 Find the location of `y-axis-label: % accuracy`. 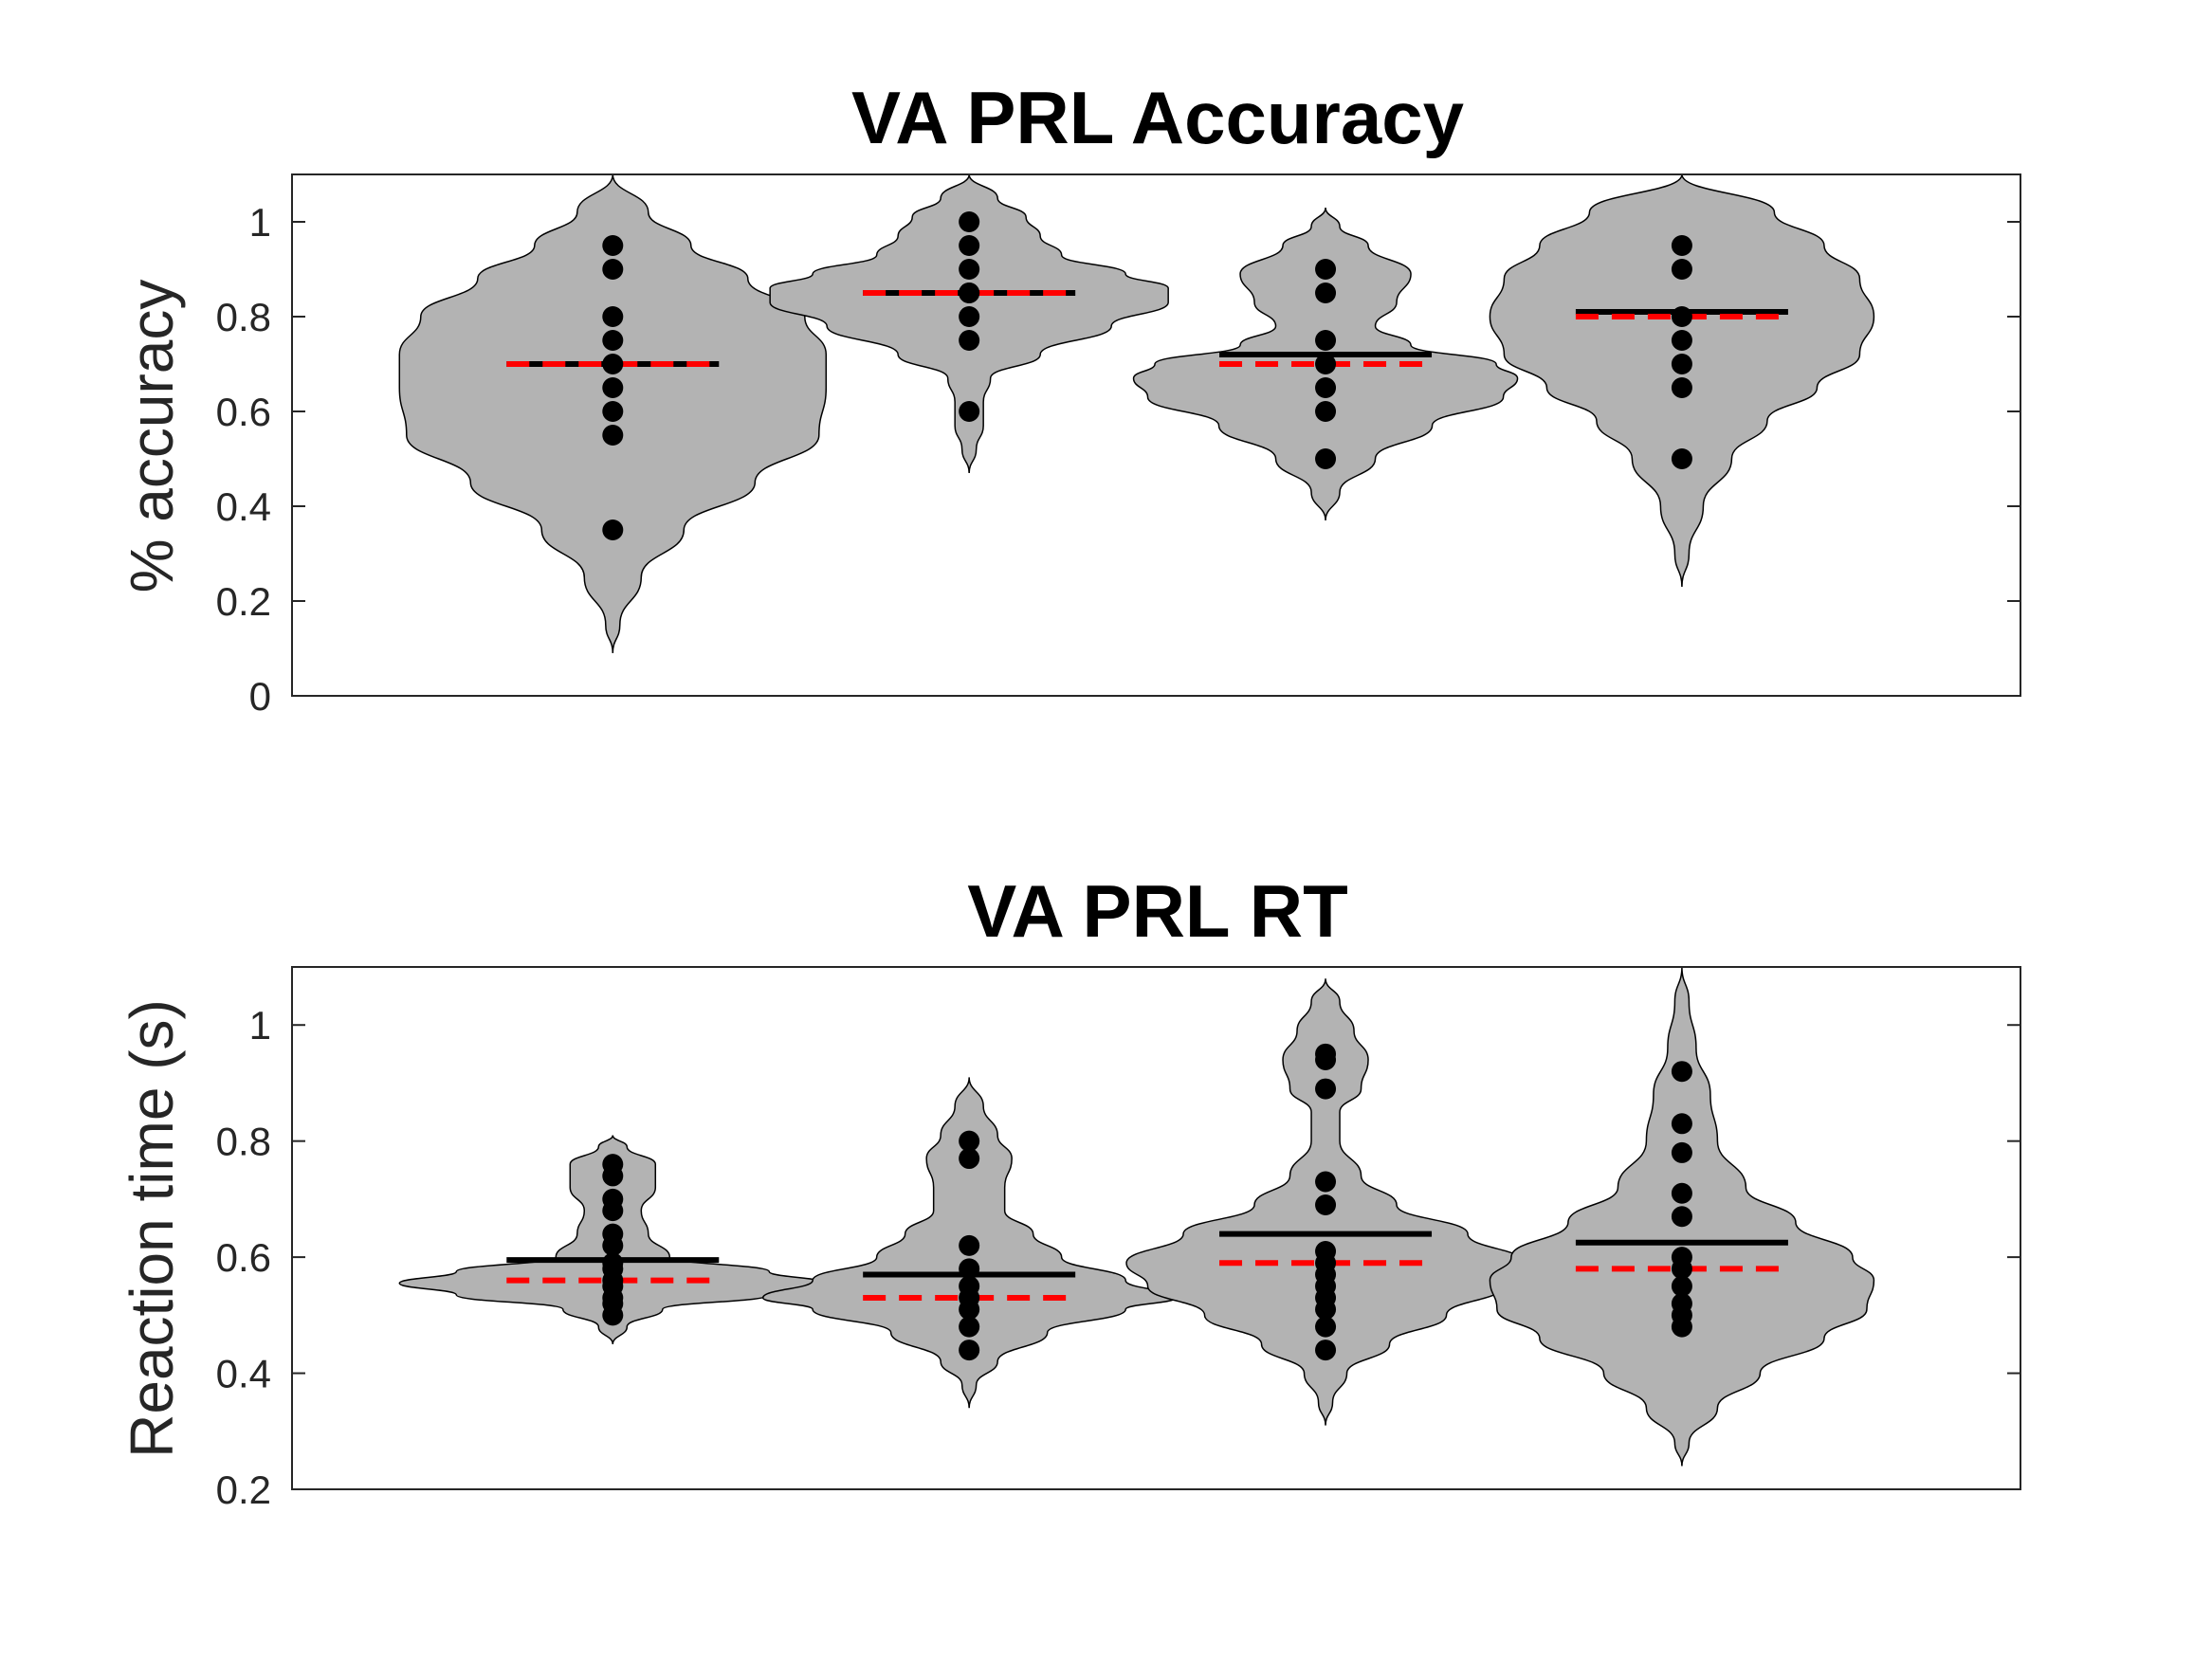

y-axis-label: % accuracy is located at coordinates (152, 436).